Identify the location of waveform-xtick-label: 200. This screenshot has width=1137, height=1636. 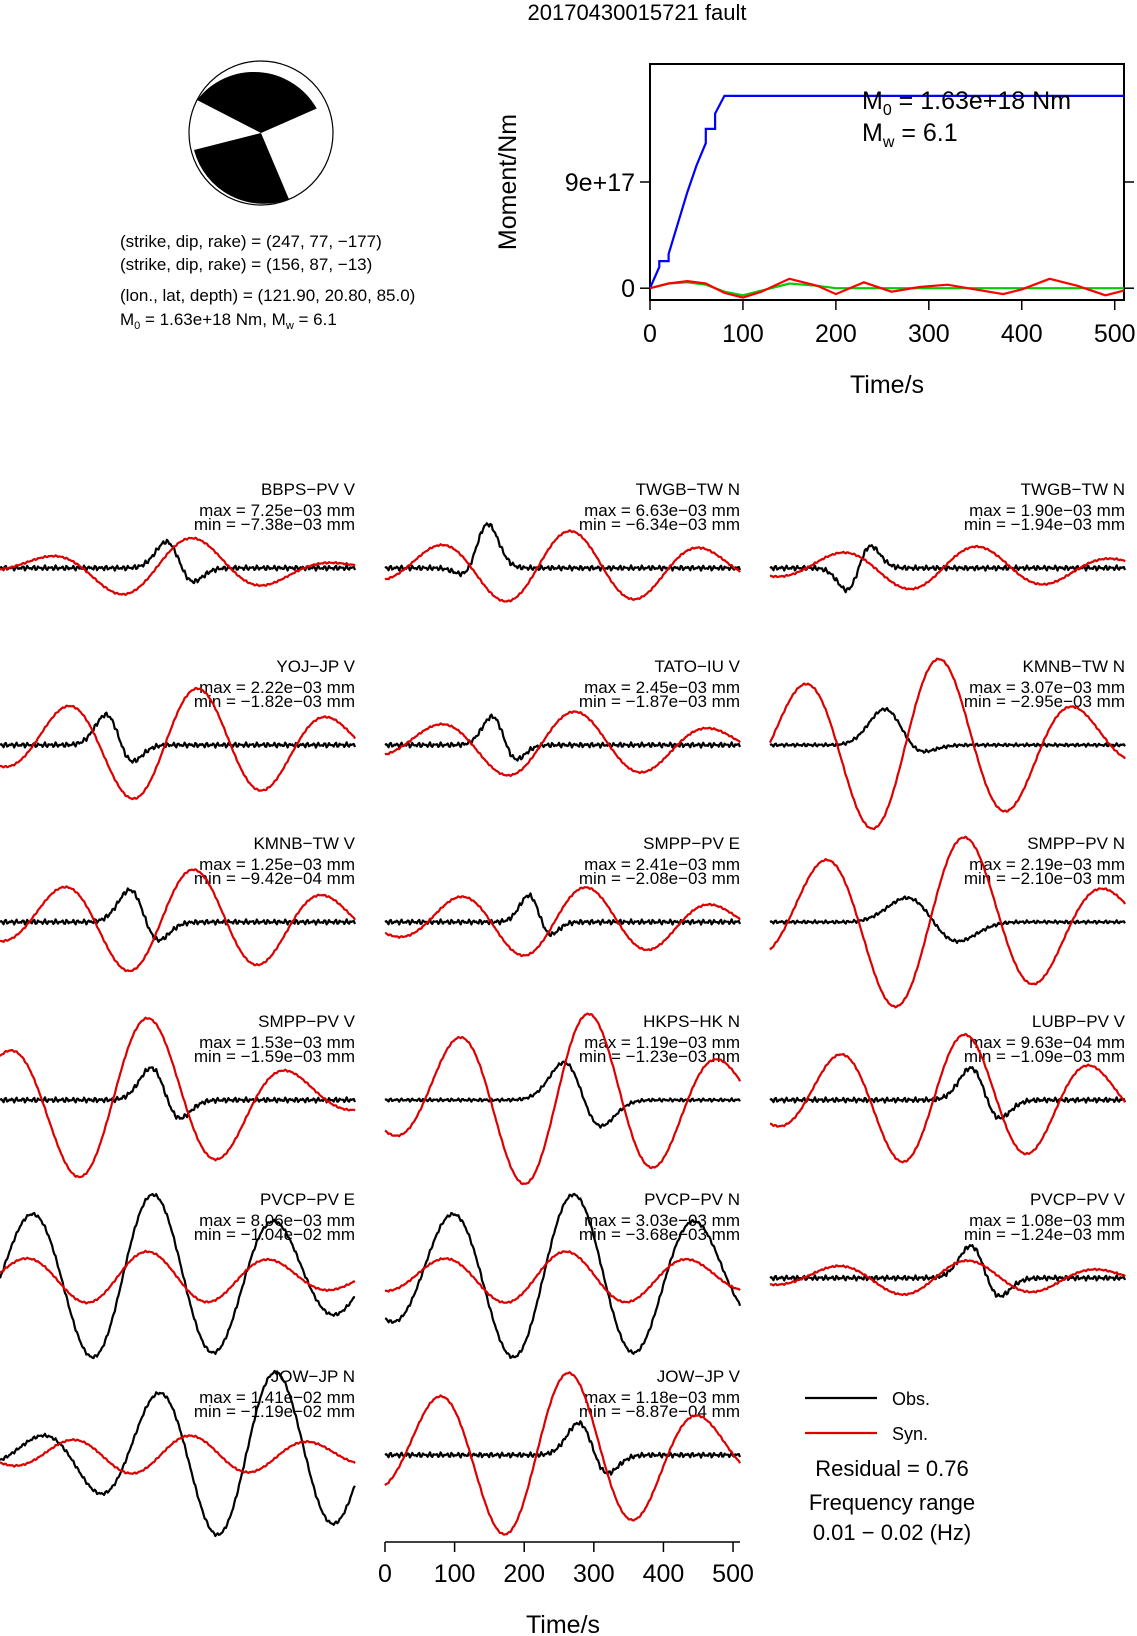
(524, 1574).